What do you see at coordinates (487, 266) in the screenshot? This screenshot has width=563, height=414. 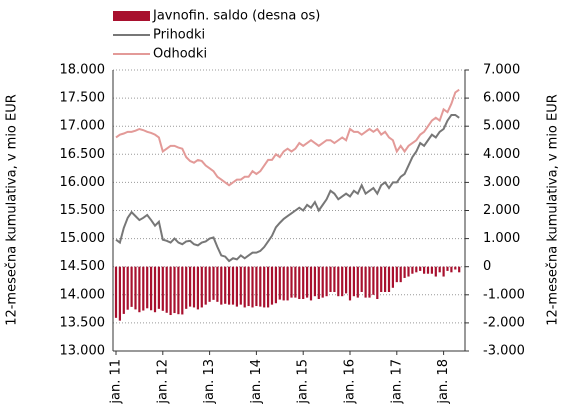 I see `y2-tick-label: 0` at bounding box center [487, 266].